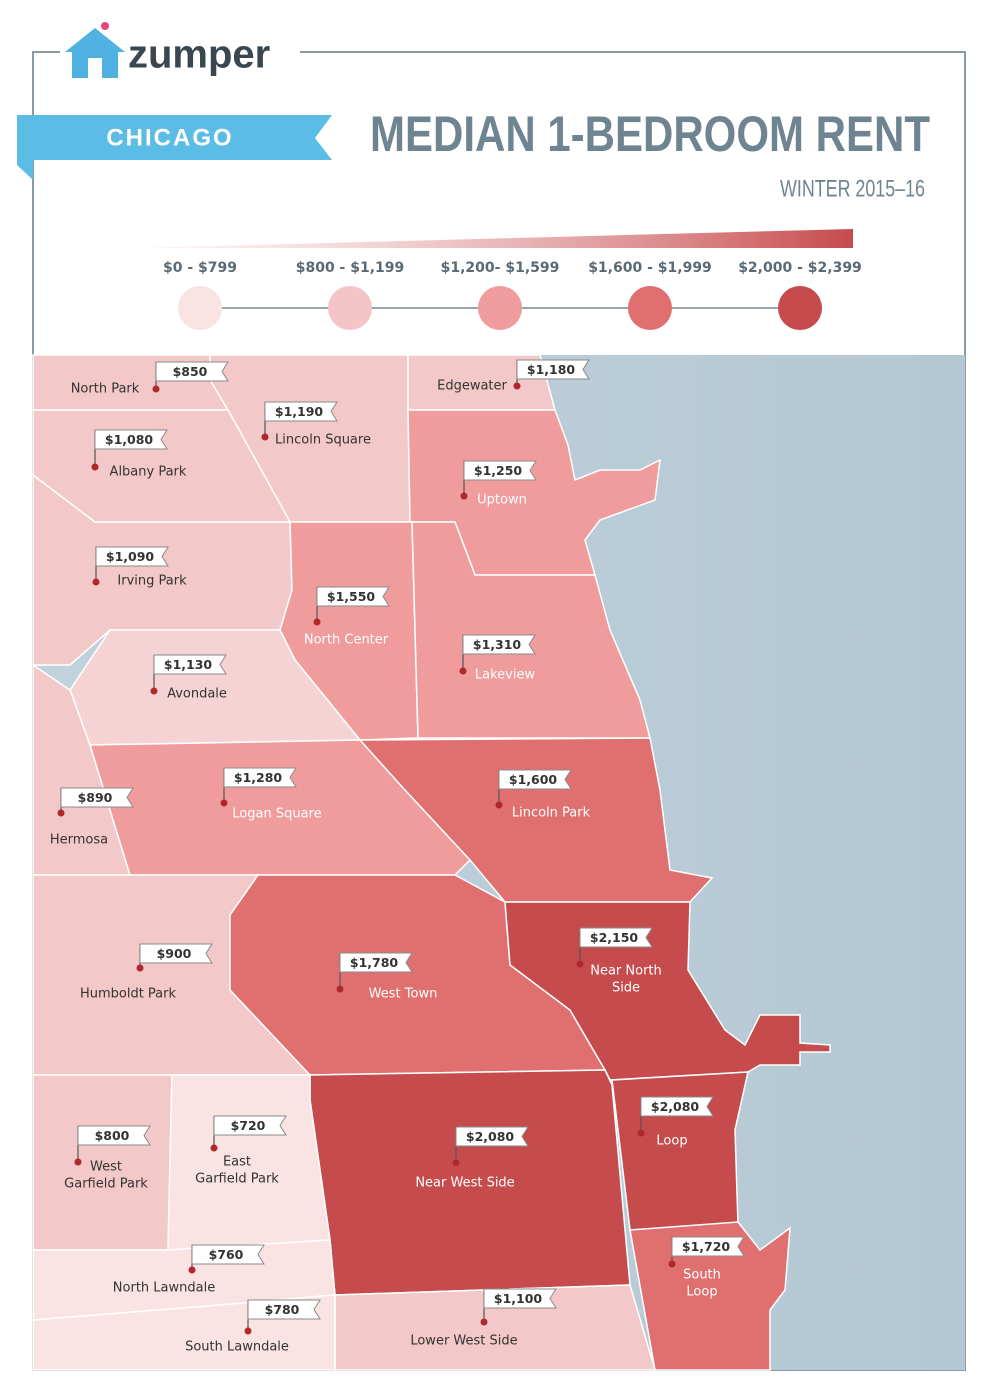 The image size is (1000, 1387). Describe the element at coordinates (148, 472) in the screenshot. I see `neighborhood-name: Albany Park` at that location.